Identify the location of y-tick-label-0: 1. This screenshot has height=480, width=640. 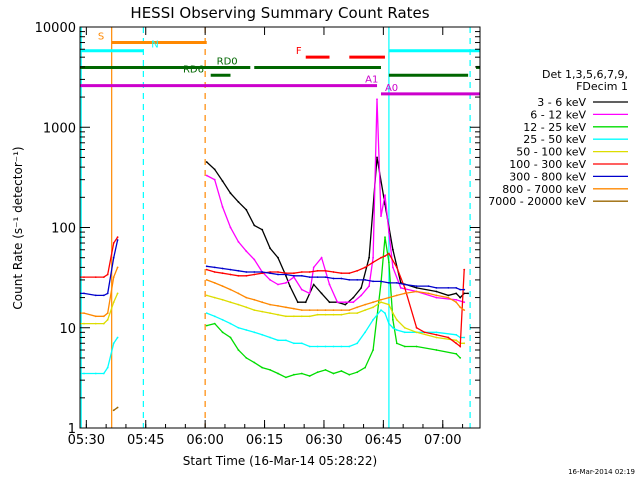
(72, 429).